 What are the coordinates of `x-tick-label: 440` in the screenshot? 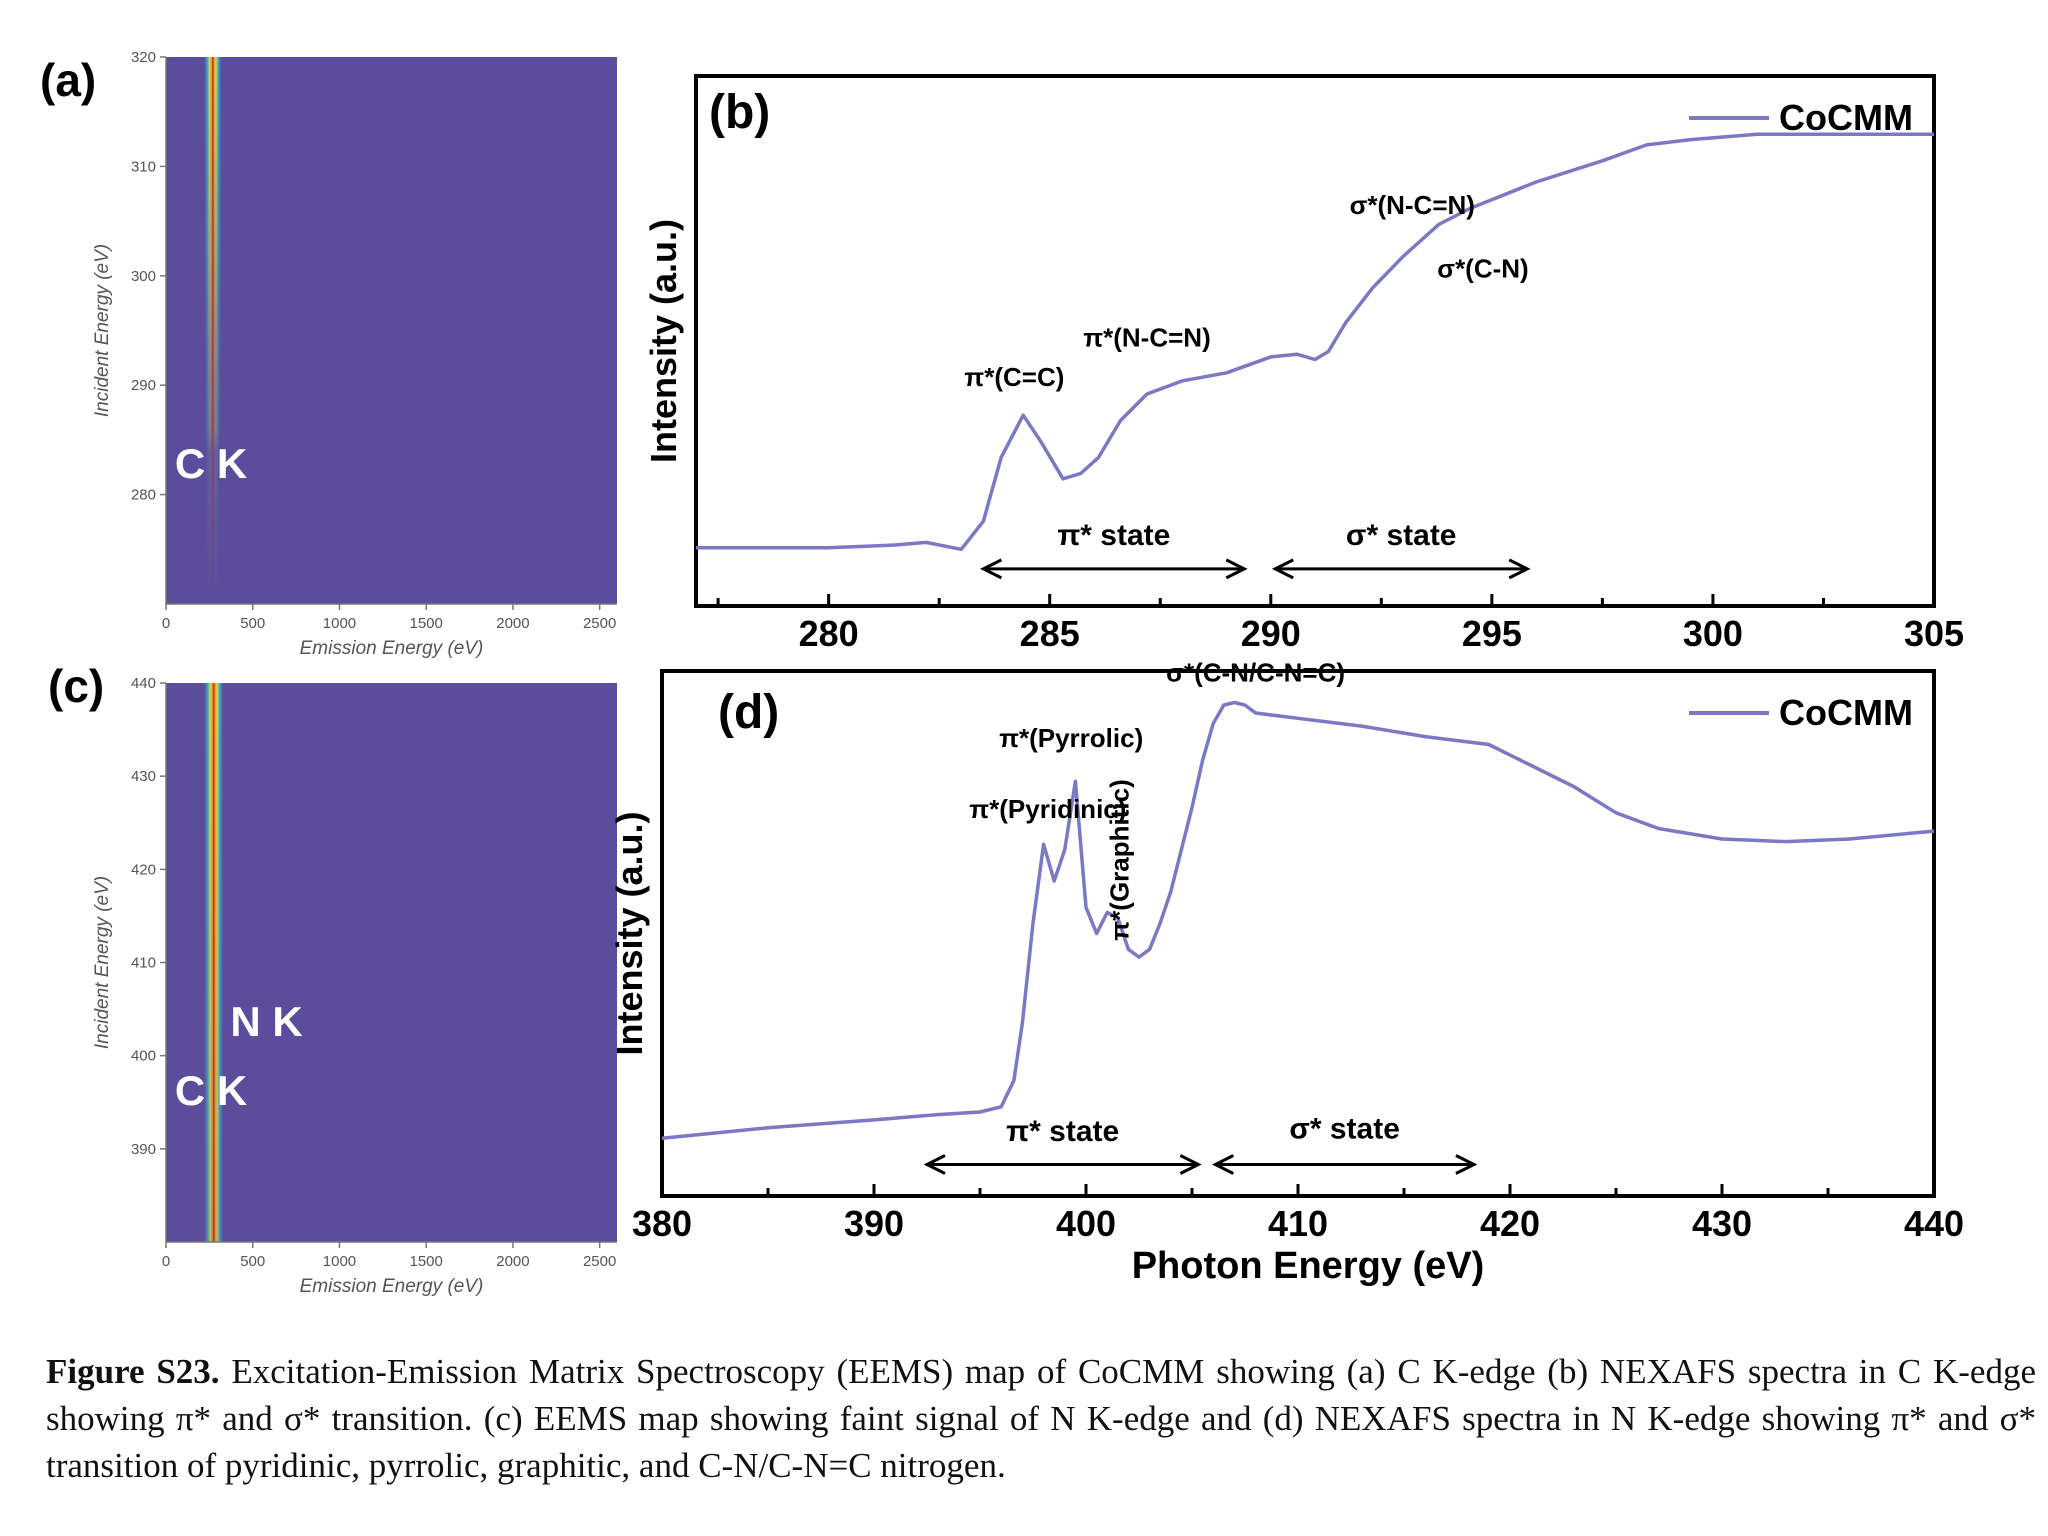 It's located at (1934, 1223).